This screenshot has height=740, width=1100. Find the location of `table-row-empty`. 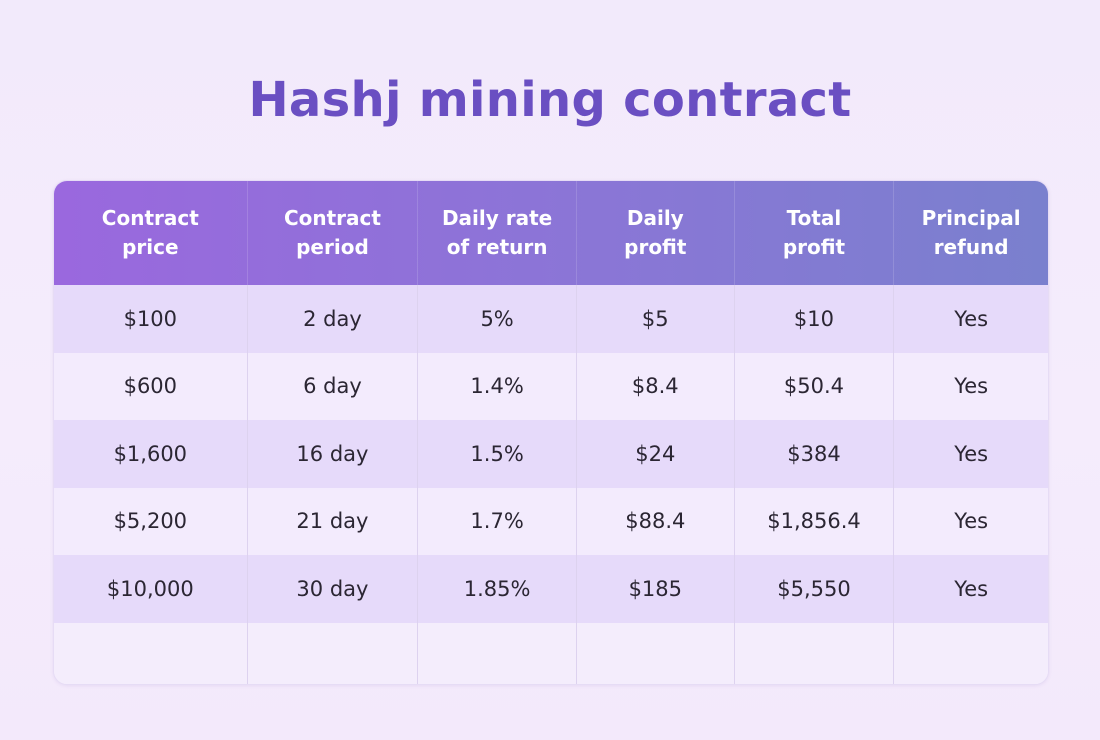

table-row-empty is located at coordinates (551, 653).